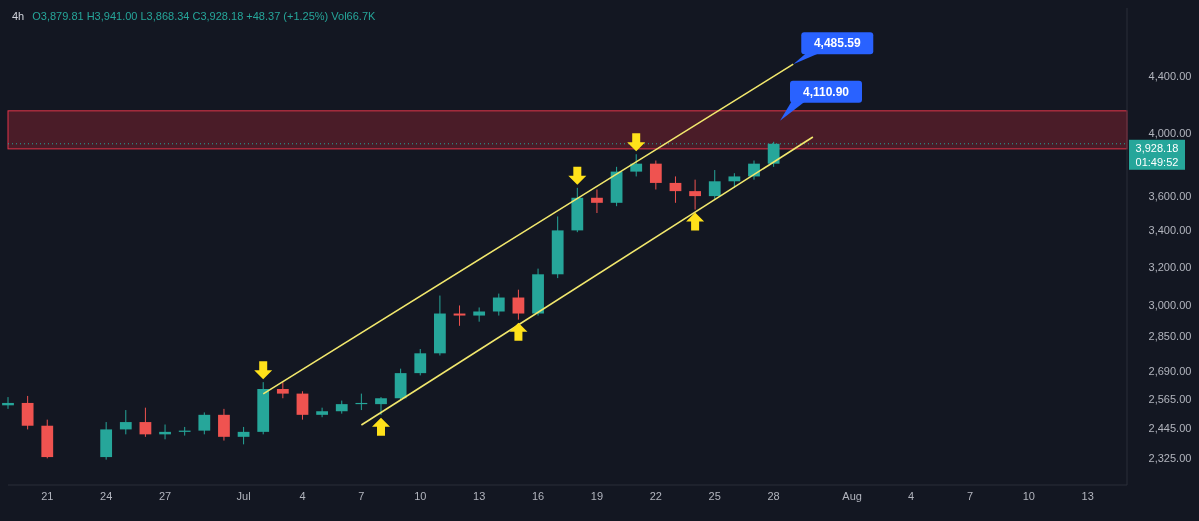 The image size is (1199, 521). Describe the element at coordinates (1170, 305) in the screenshot. I see `y-tick-label: 3,000.00` at that location.